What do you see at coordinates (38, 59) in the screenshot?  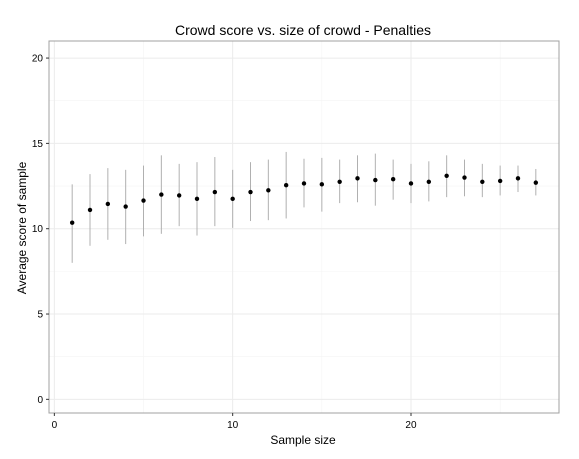 I see `y-tick-label: 20` at bounding box center [38, 59].